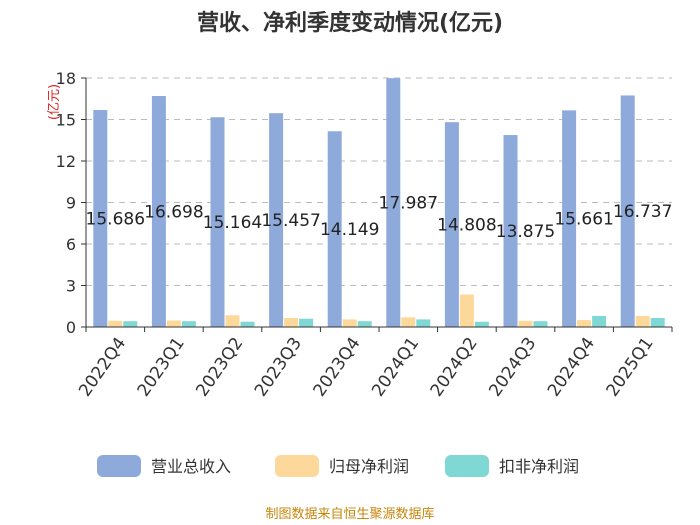 The image size is (700, 525). Describe the element at coordinates (71, 327) in the screenshot. I see `y-tick-label: 0` at that location.